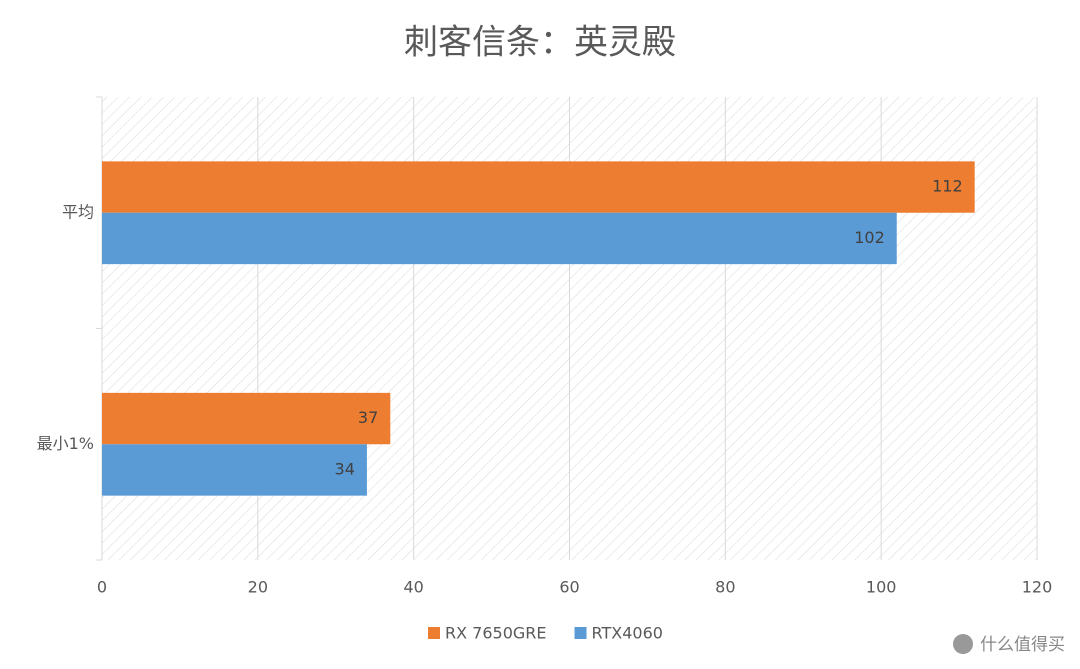 The image size is (1080, 669). Describe the element at coordinates (1022, 645) in the screenshot. I see `watermark: 什么值得买` at that location.